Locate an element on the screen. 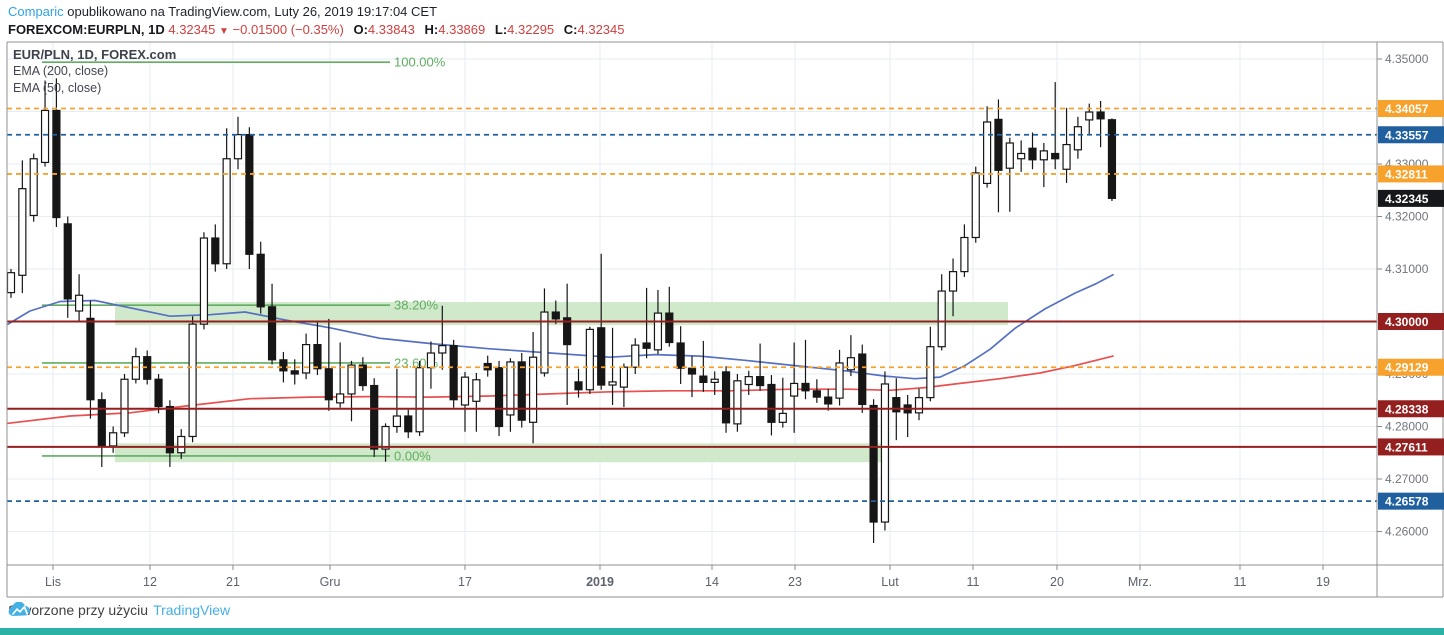 The image size is (1444, 635). price-badge-label: 4.33557 is located at coordinates (1407, 135).